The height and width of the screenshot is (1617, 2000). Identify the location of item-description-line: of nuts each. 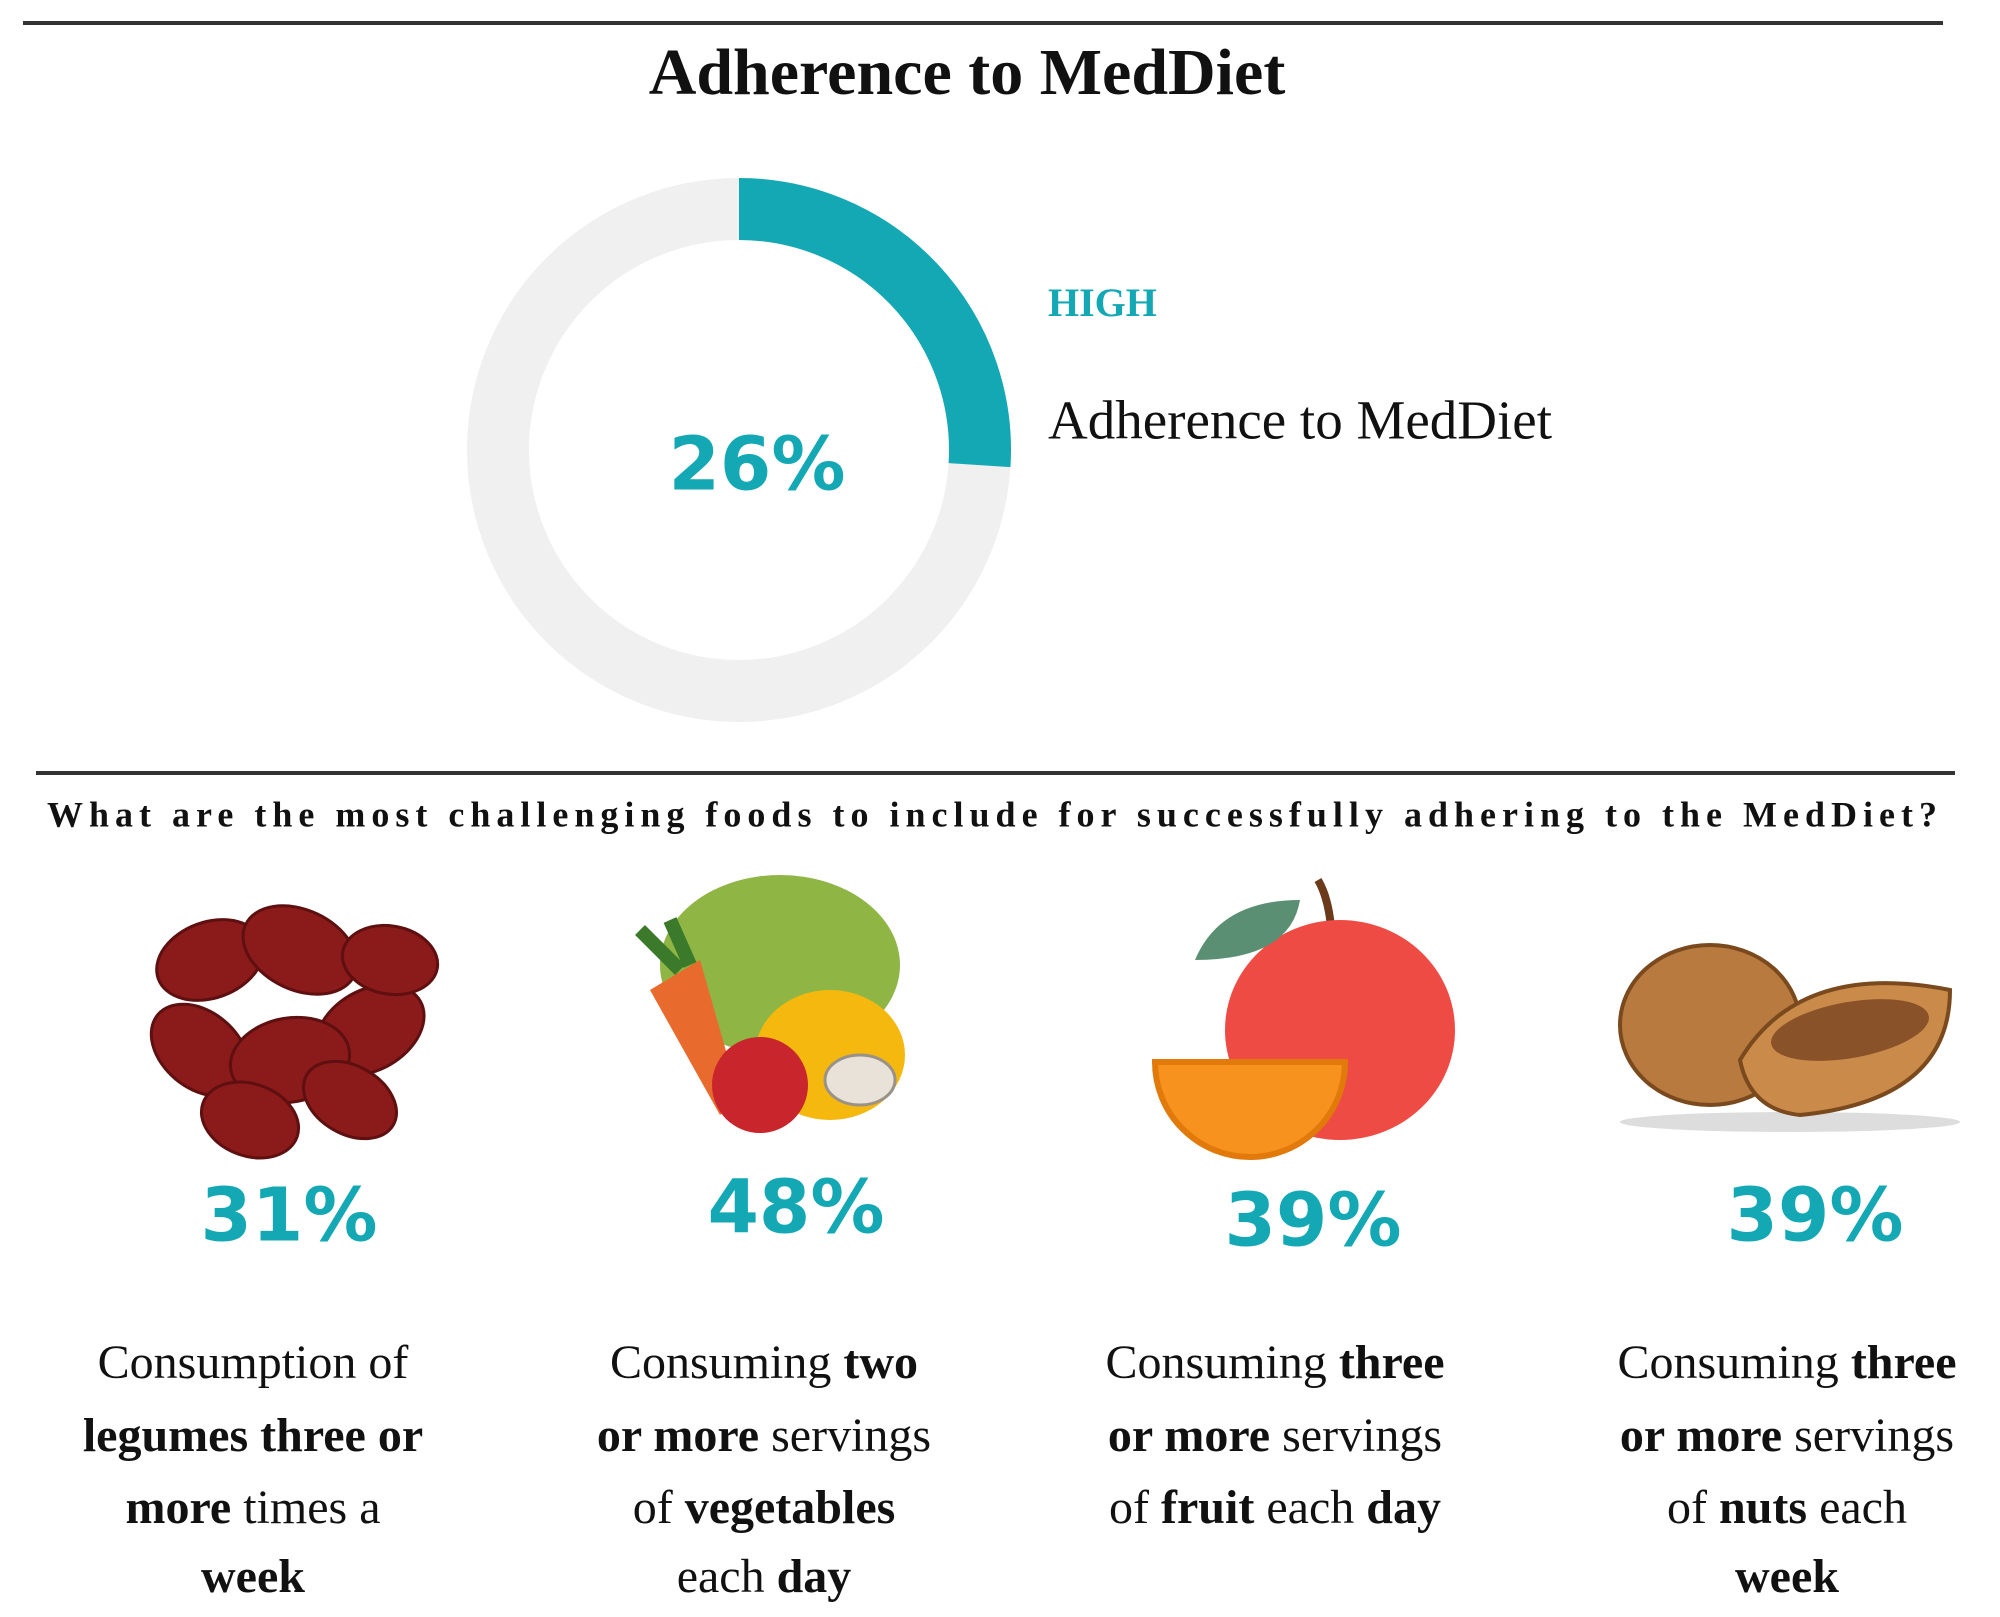
(1787, 1507).